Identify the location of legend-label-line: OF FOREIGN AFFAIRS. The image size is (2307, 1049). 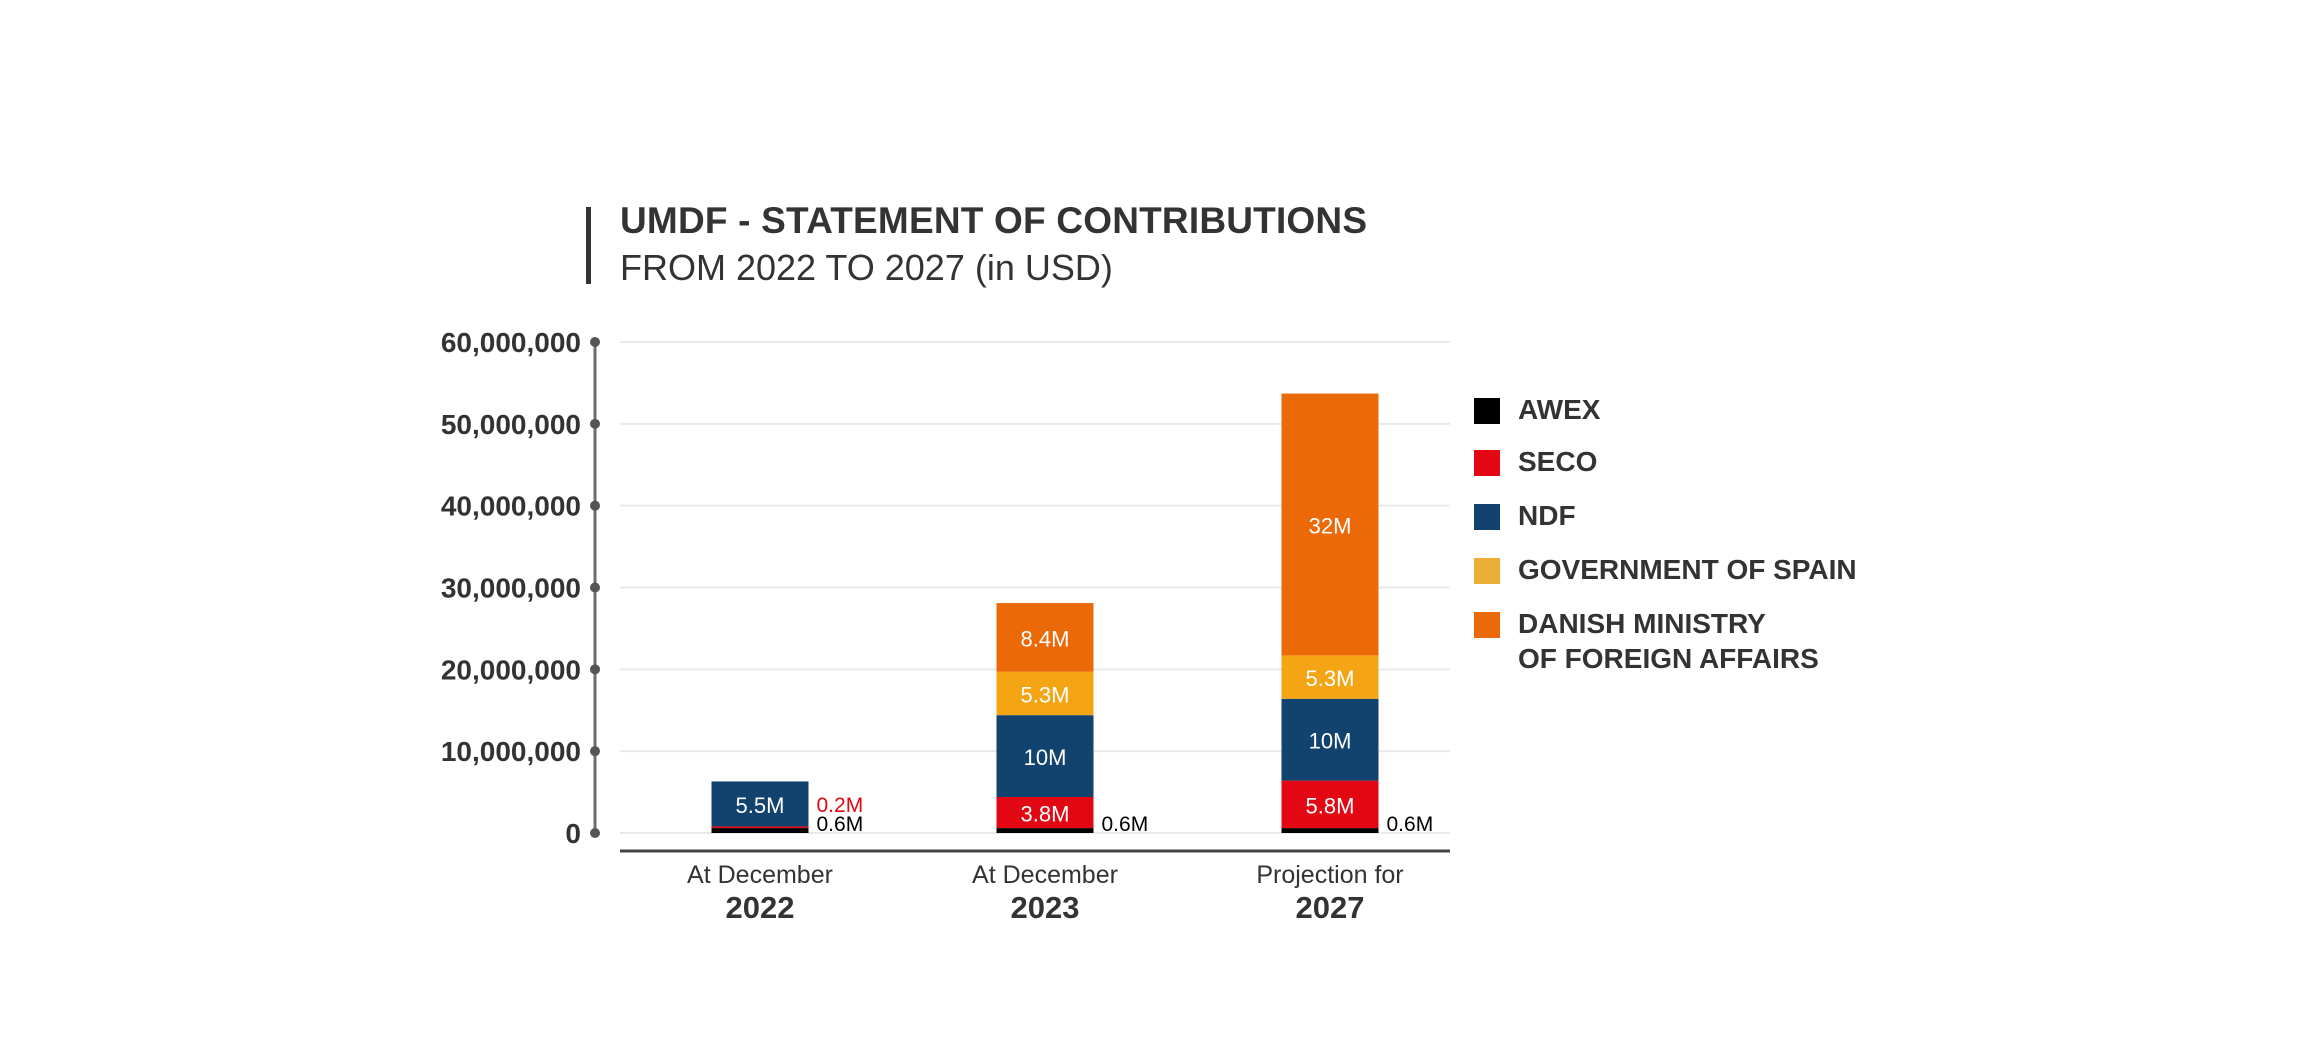
(1668, 658).